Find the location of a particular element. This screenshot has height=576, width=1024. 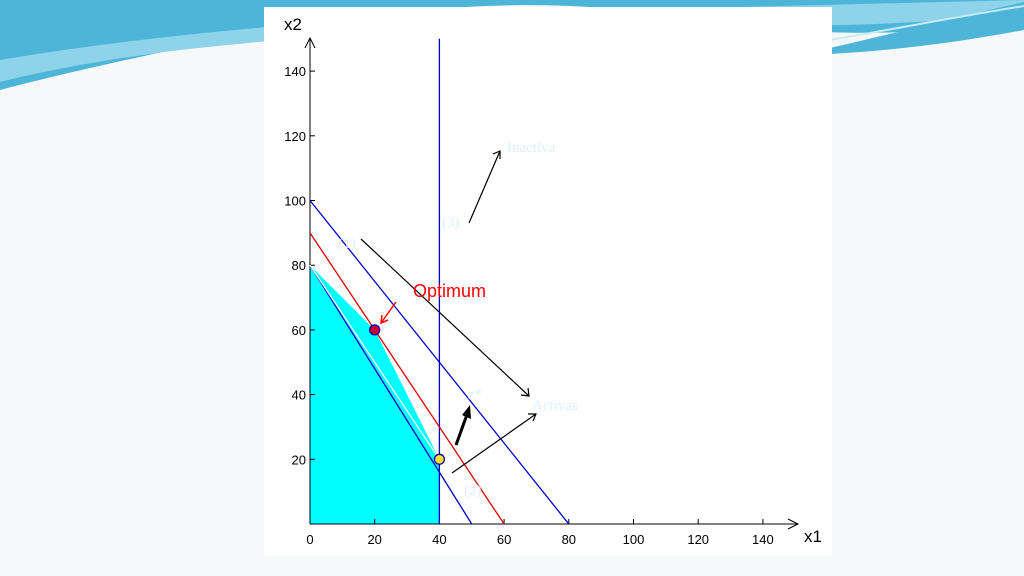

x-tick-label: 60 is located at coordinates (504, 539).